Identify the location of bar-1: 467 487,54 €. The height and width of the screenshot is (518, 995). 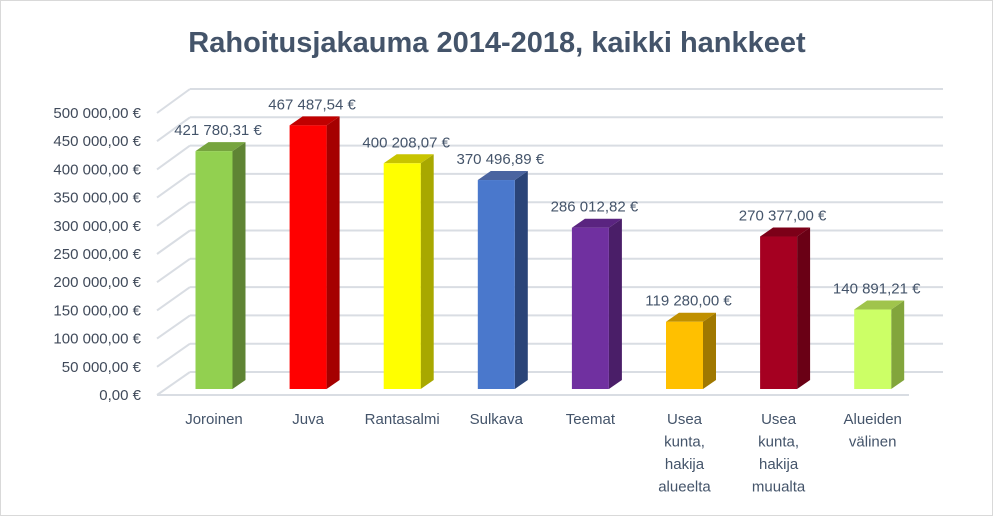
(312, 242).